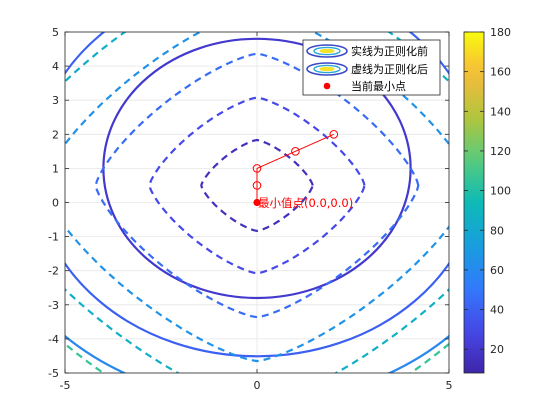  Describe the element at coordinates (55, 203) in the screenshot. I see `y-tick-label: 0` at that location.